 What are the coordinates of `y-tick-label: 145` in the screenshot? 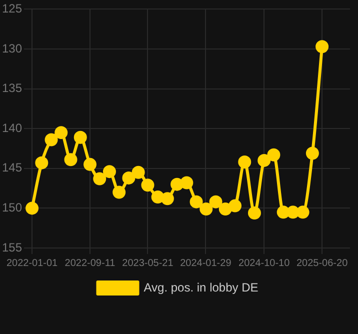 It's located at (12, 167).